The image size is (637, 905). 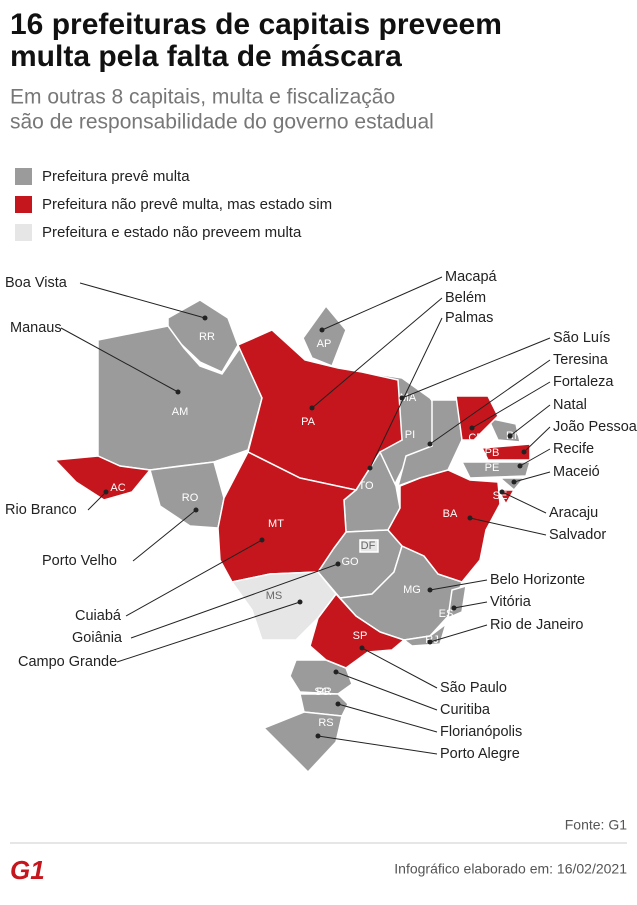 I want to click on capital-label: Cuiabá, so click(x=98, y=616).